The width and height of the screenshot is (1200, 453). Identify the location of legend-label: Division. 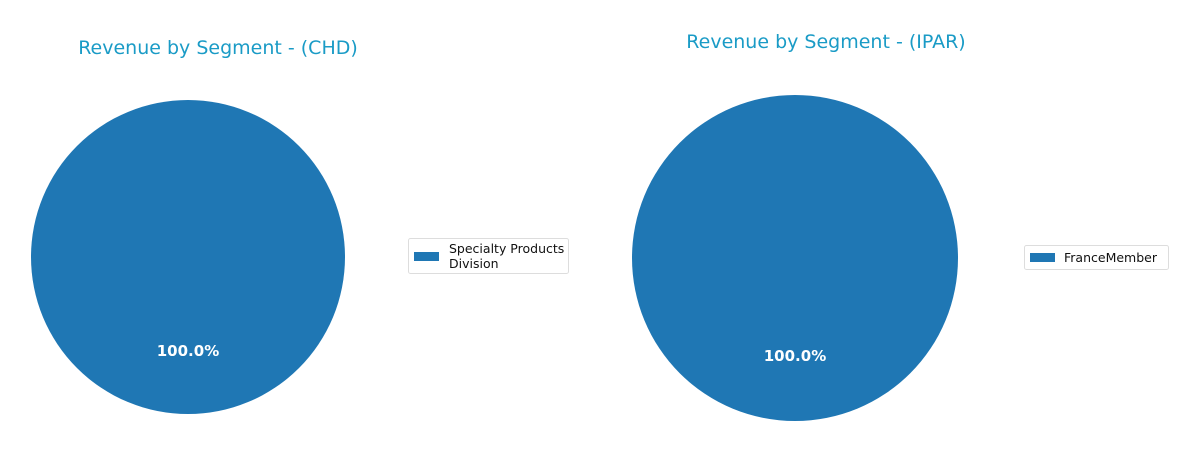
(474, 263).